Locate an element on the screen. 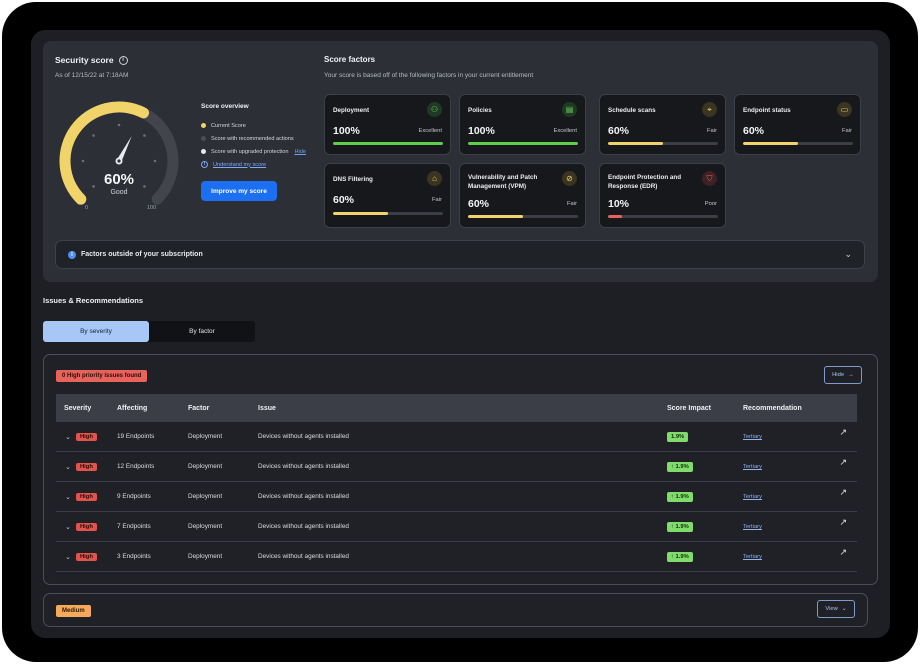 The width and height of the screenshot is (920, 664). factor-rating: Excellent is located at coordinates (430, 131).